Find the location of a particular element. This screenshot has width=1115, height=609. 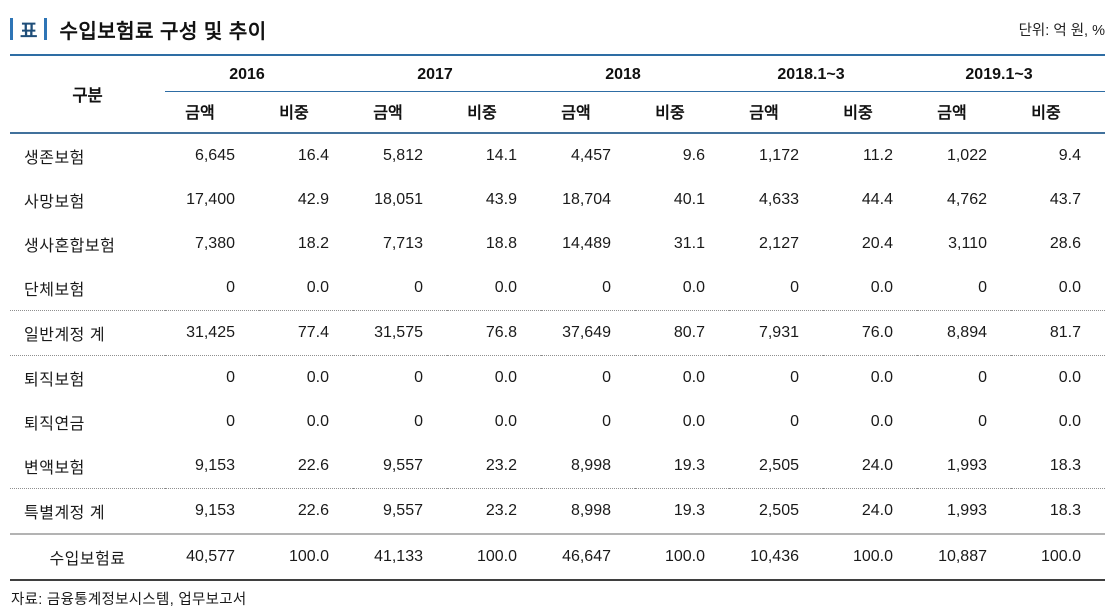

share-cell: 18.8 is located at coordinates (501, 243).